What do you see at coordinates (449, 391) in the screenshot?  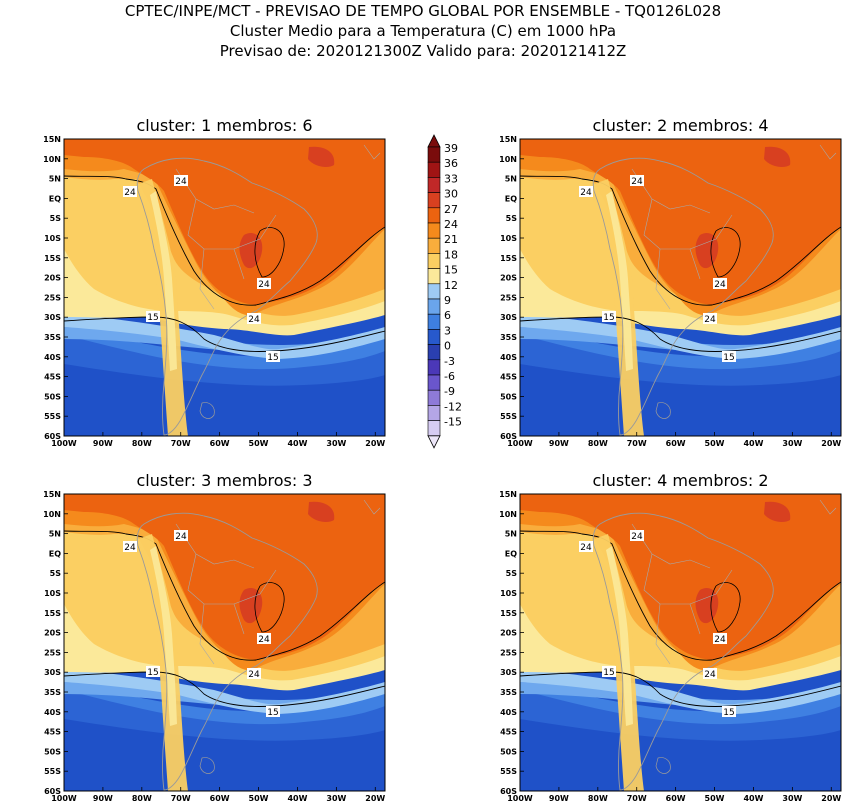 I see `colorbar-label: -9` at bounding box center [449, 391].